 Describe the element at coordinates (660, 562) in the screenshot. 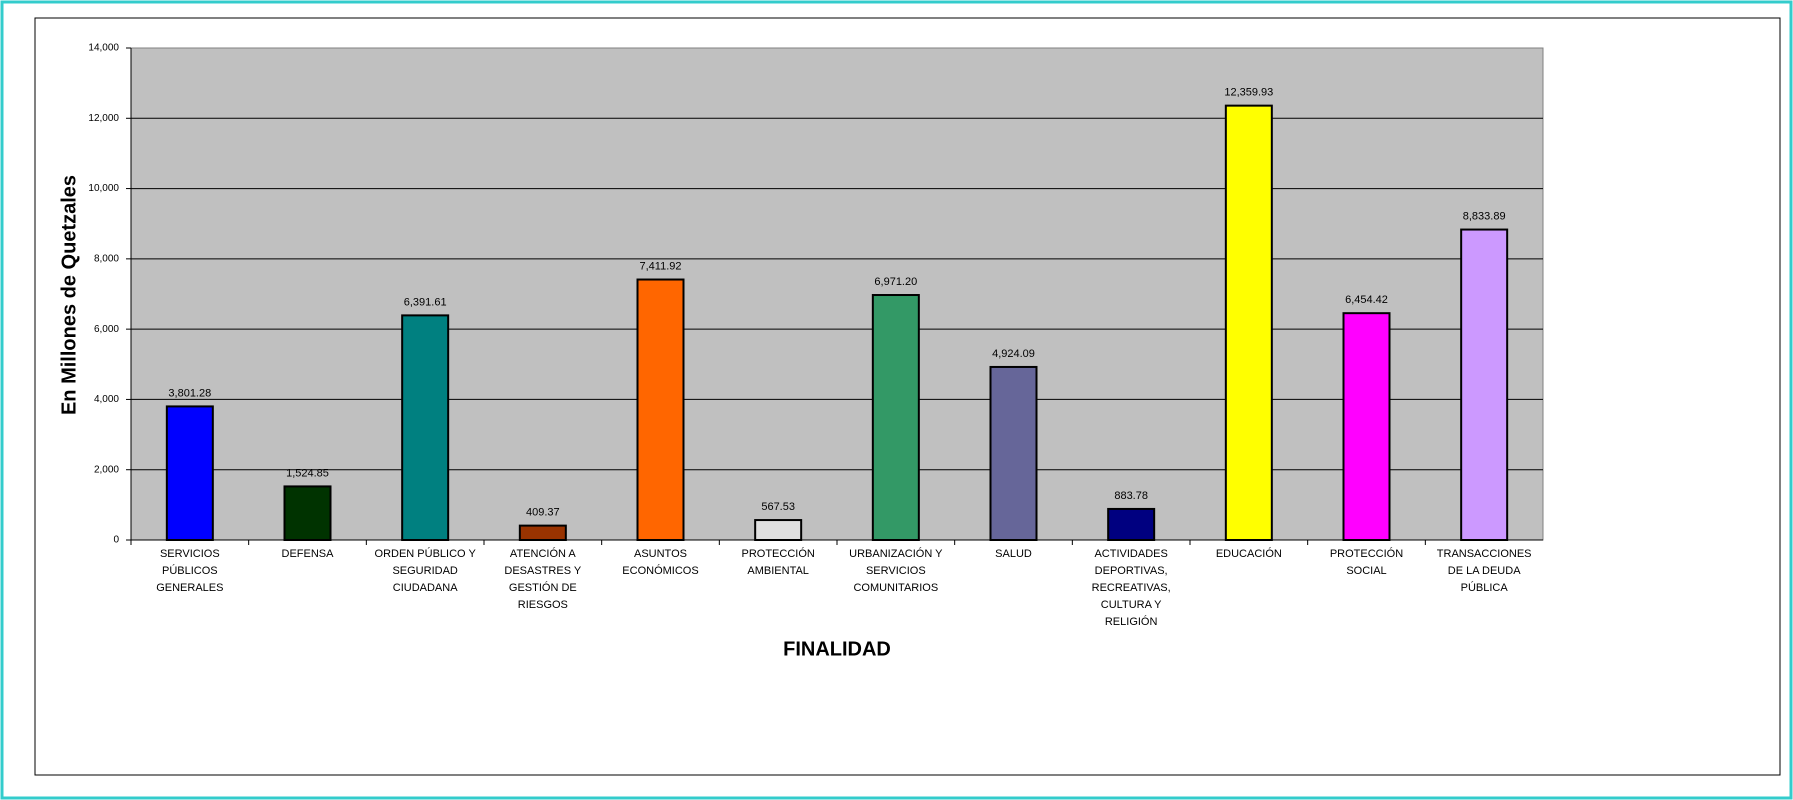

I see `x-tick-label: ASUNTOS ECONÓMICOS` at that location.